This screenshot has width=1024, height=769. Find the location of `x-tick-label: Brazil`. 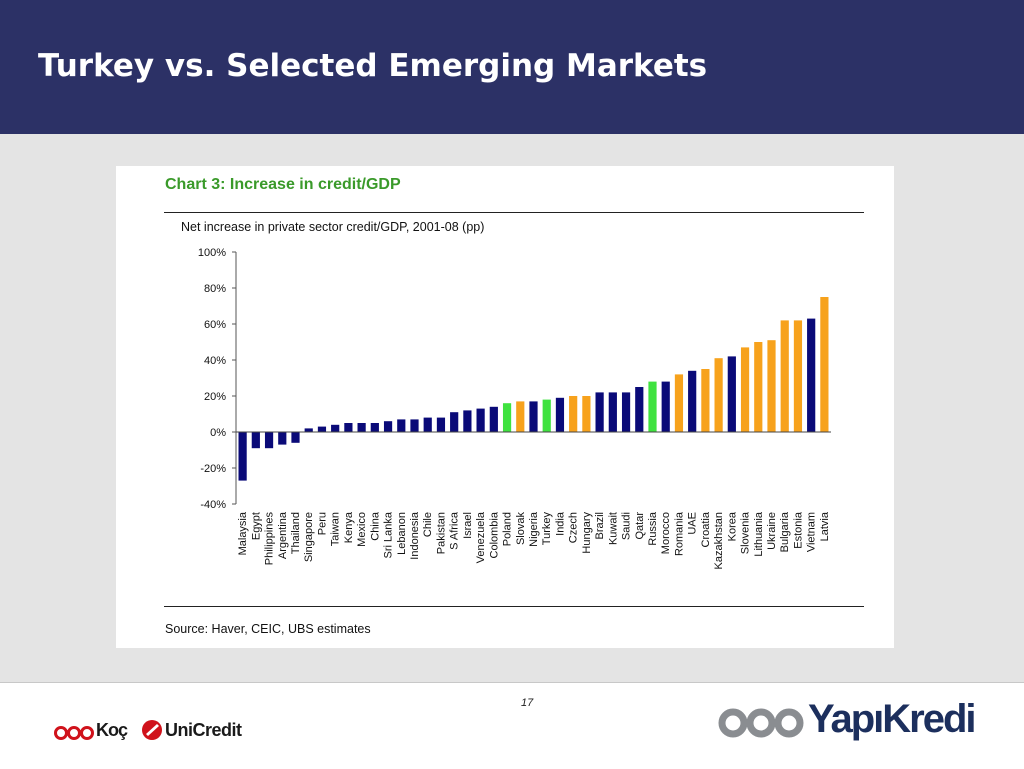

x-tick-label: Brazil is located at coordinates (600, 526).